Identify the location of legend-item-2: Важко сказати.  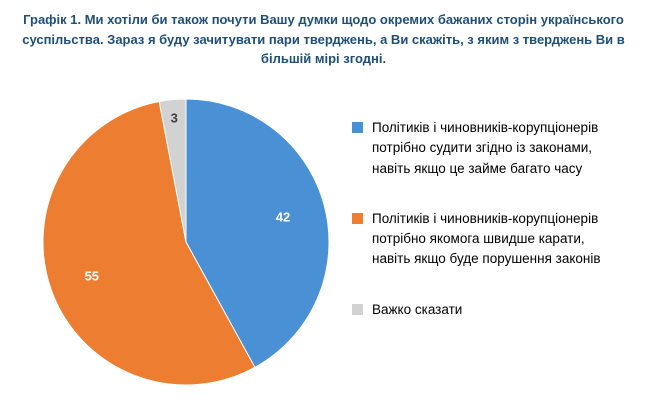
(492, 310).